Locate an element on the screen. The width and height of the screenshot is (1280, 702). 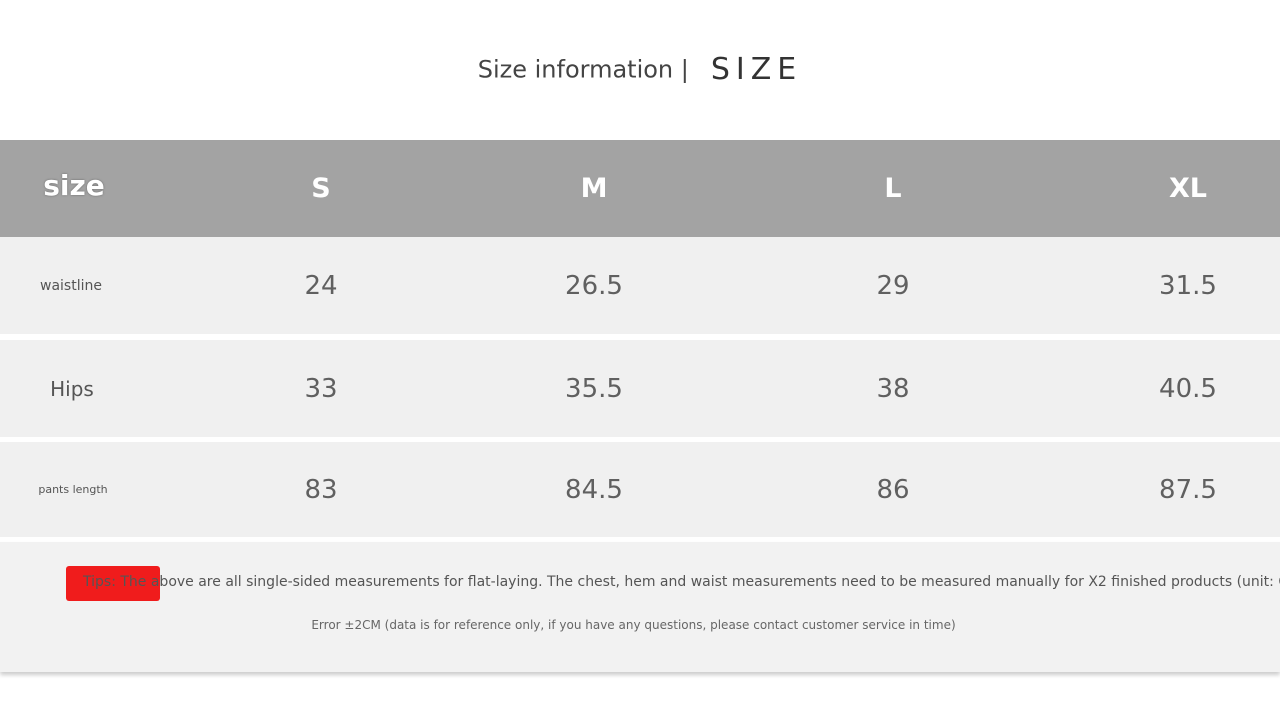
cell-value: 35.5 is located at coordinates (594, 388).